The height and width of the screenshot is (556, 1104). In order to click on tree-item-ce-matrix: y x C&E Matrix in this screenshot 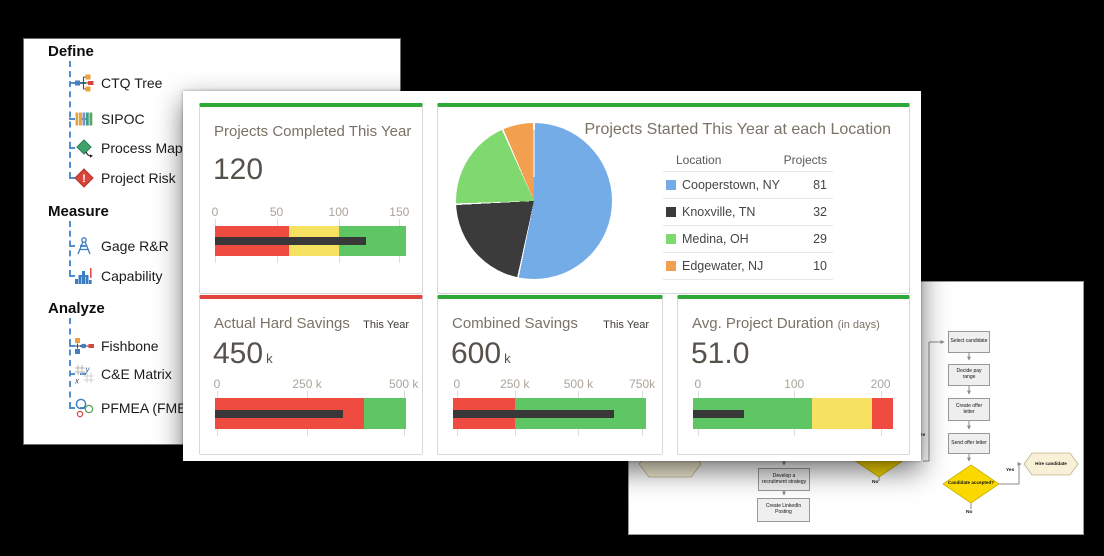, I will do `click(123, 374)`.